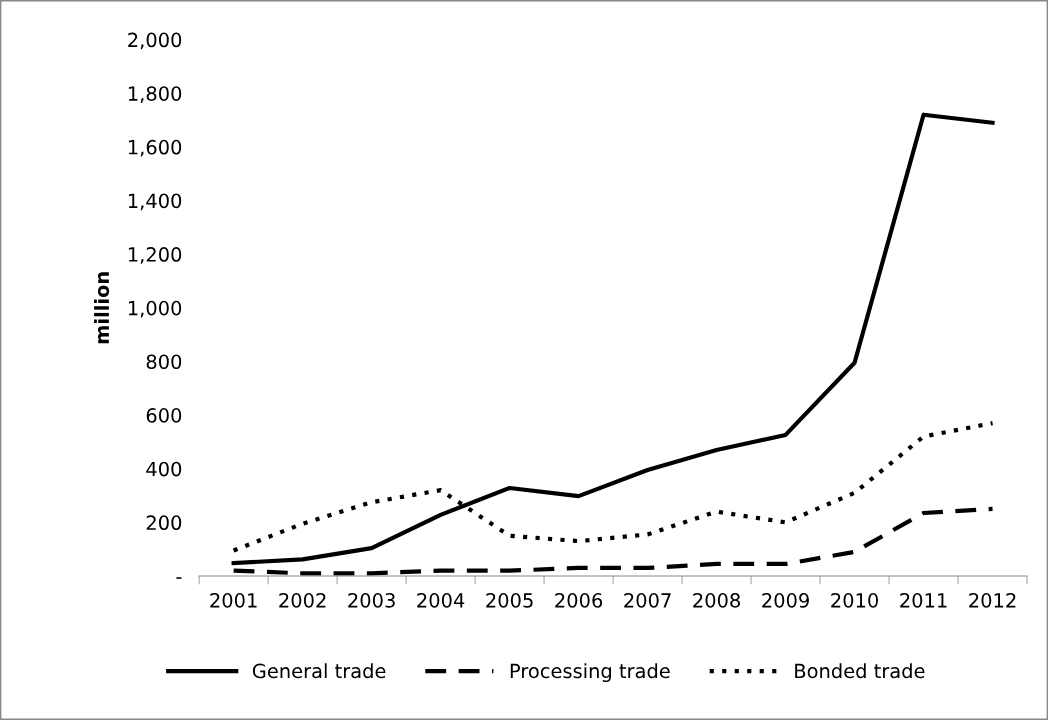 This screenshot has width=1048, height=720. I want to click on y-tick-label: 1,800, so click(155, 94).